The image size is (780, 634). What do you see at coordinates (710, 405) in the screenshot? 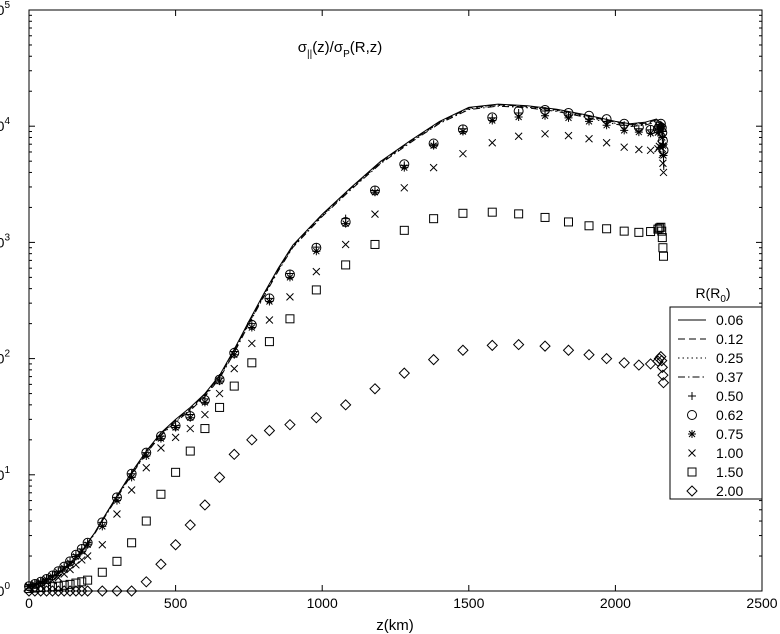
I see `legend-items: 0.06 0.12 0.25 0.37 0.50 0.62 0.75 1.00 1.50 2.00` at bounding box center [710, 405].